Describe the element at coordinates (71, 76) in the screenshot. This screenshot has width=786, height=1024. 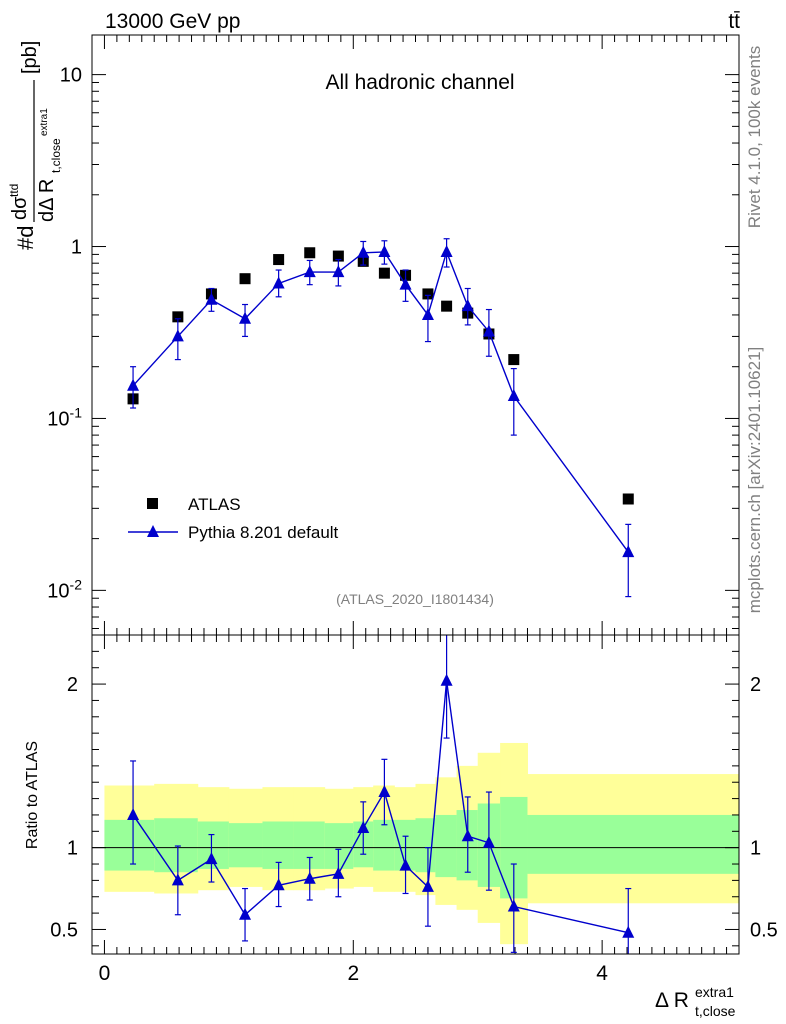
I see `main-y-tick-label: 10` at that location.